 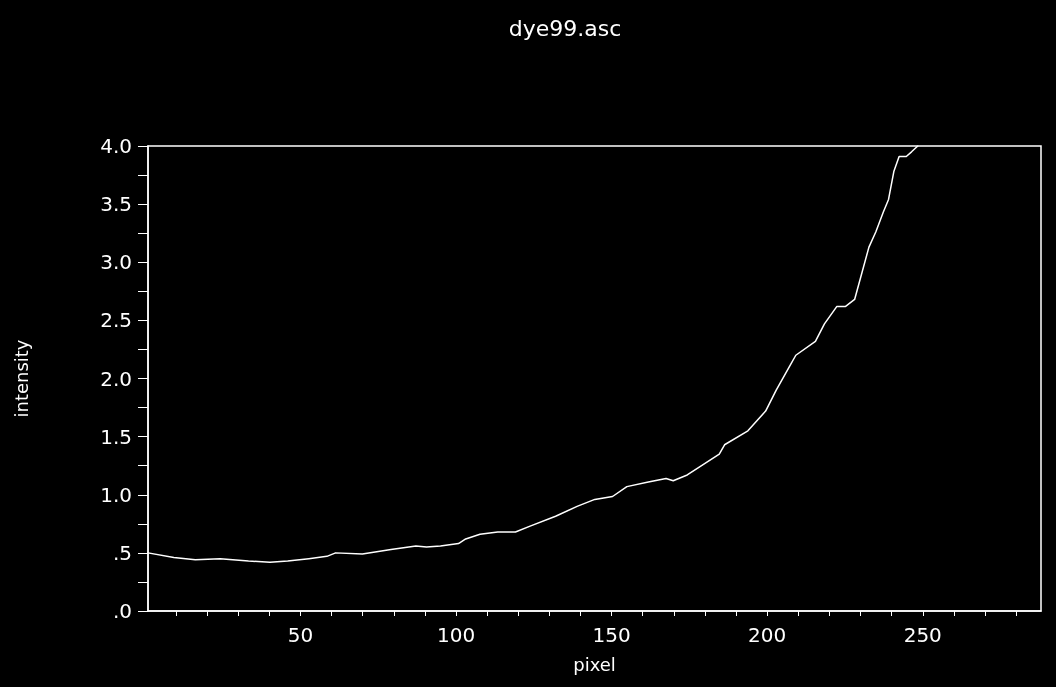 I want to click on y-tick-label: 3.0, so click(x=116, y=262).